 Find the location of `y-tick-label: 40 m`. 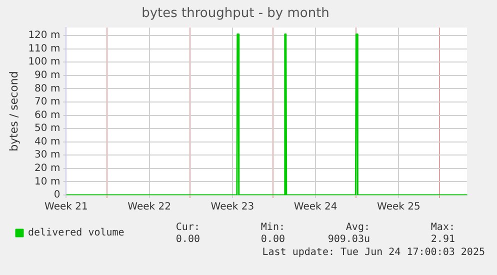

y-tick-label: 40 m is located at coordinates (47, 142).